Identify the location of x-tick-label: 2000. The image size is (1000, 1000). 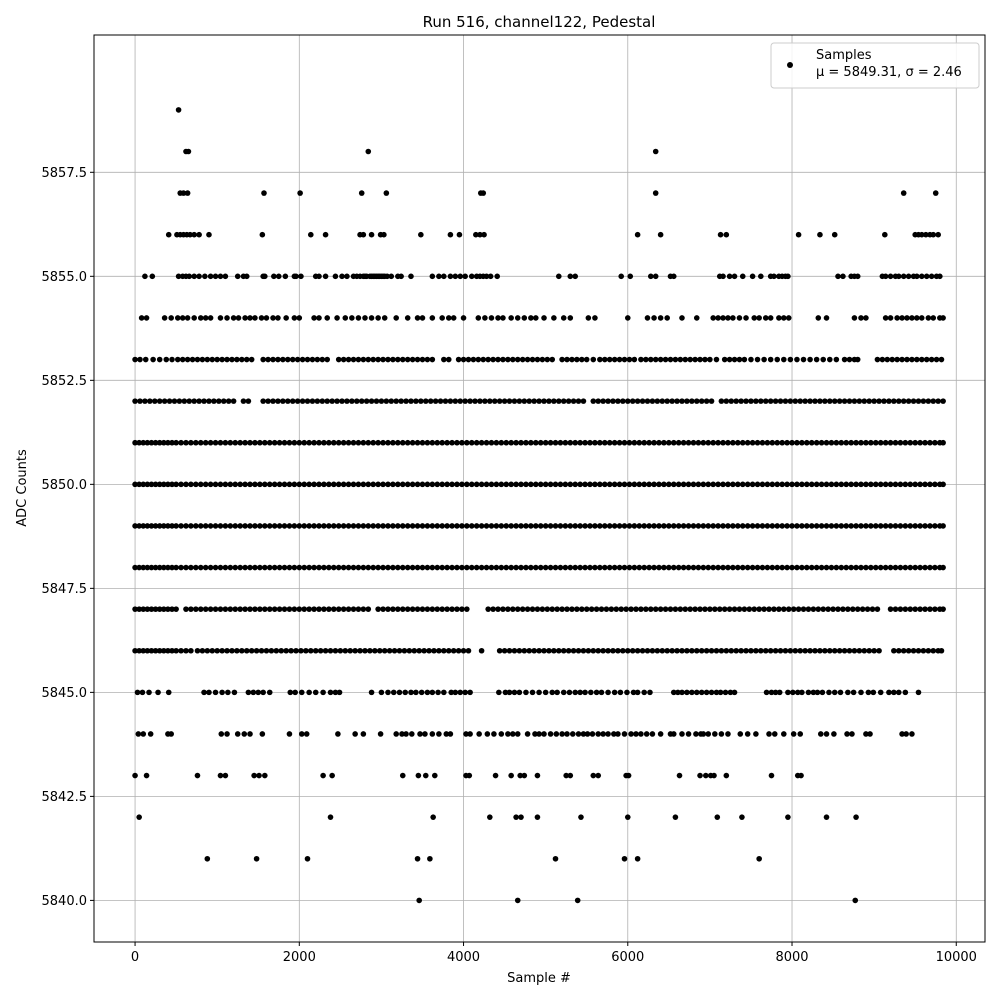
(299, 957).